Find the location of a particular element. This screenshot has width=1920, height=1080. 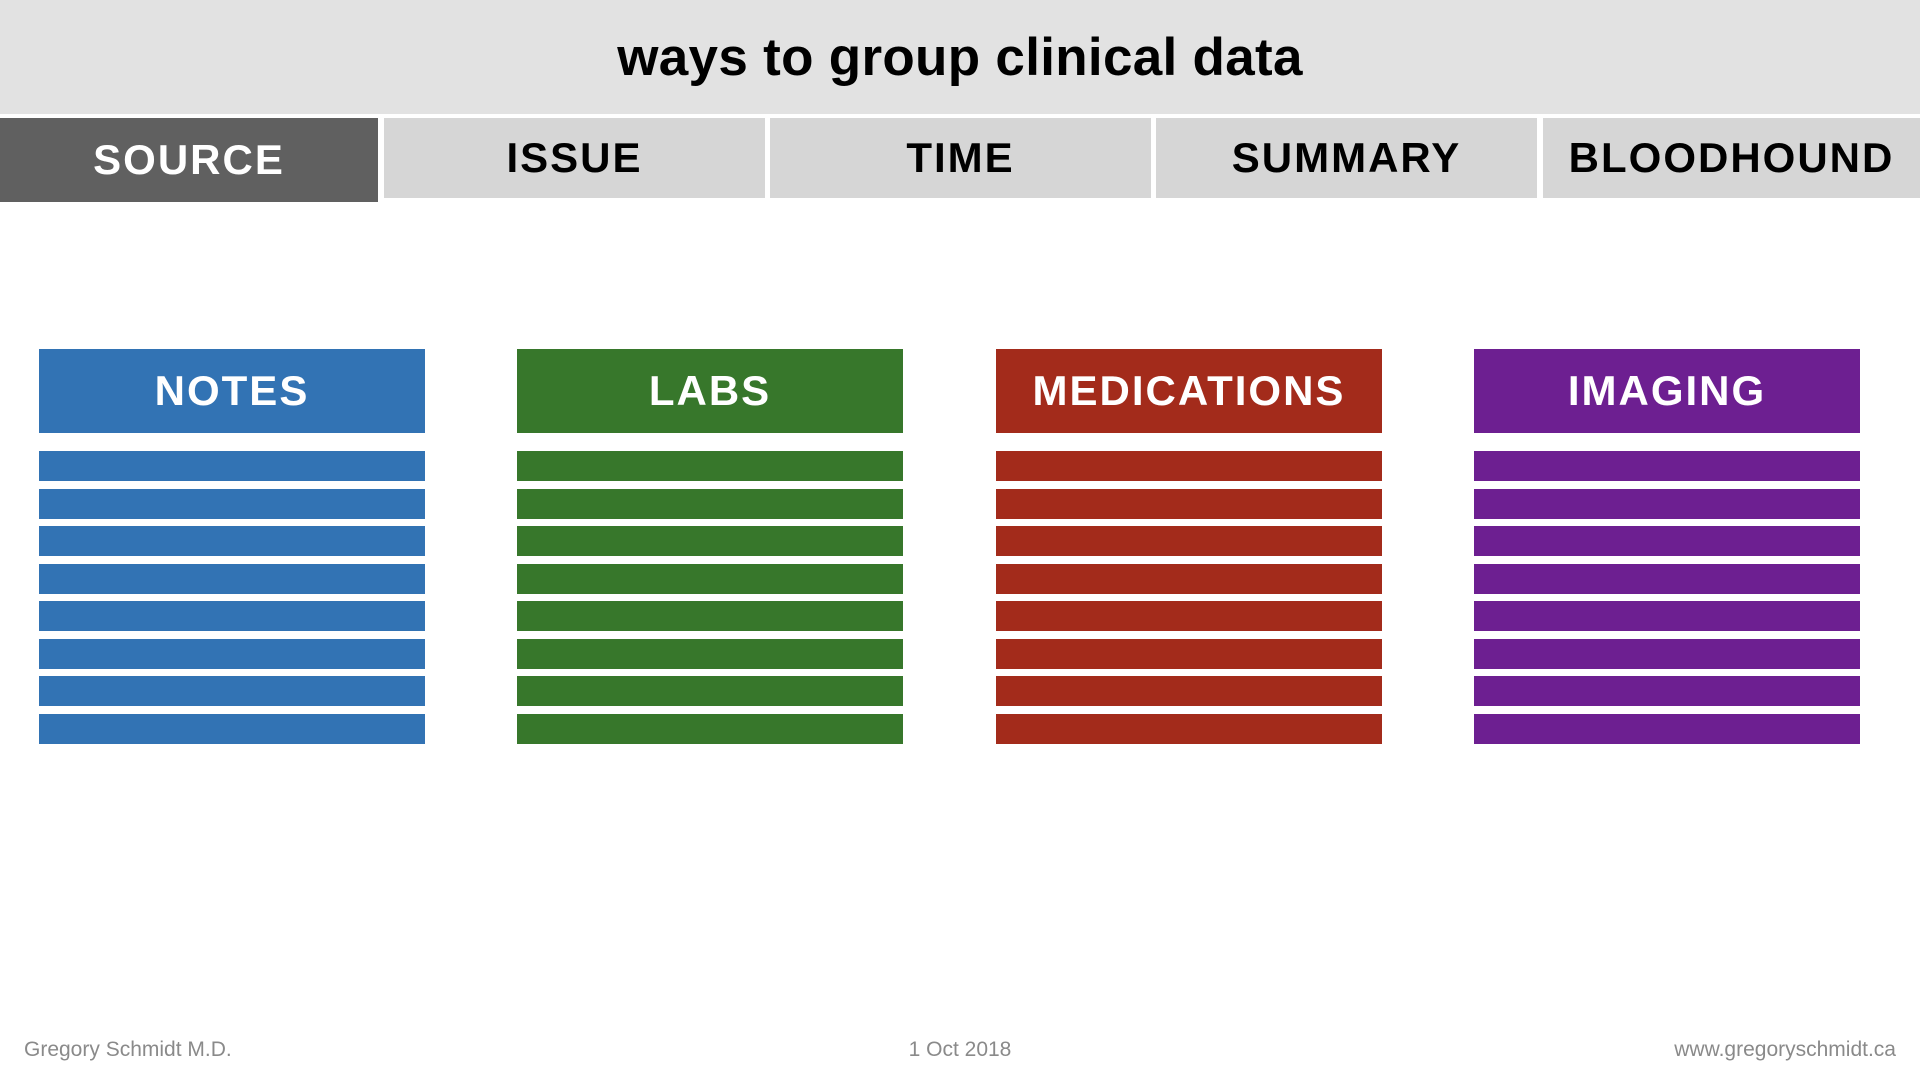

tab-bar: SOURCE ISSUE TIME SUMMARY BLOODHOUND is located at coordinates (960, 160).